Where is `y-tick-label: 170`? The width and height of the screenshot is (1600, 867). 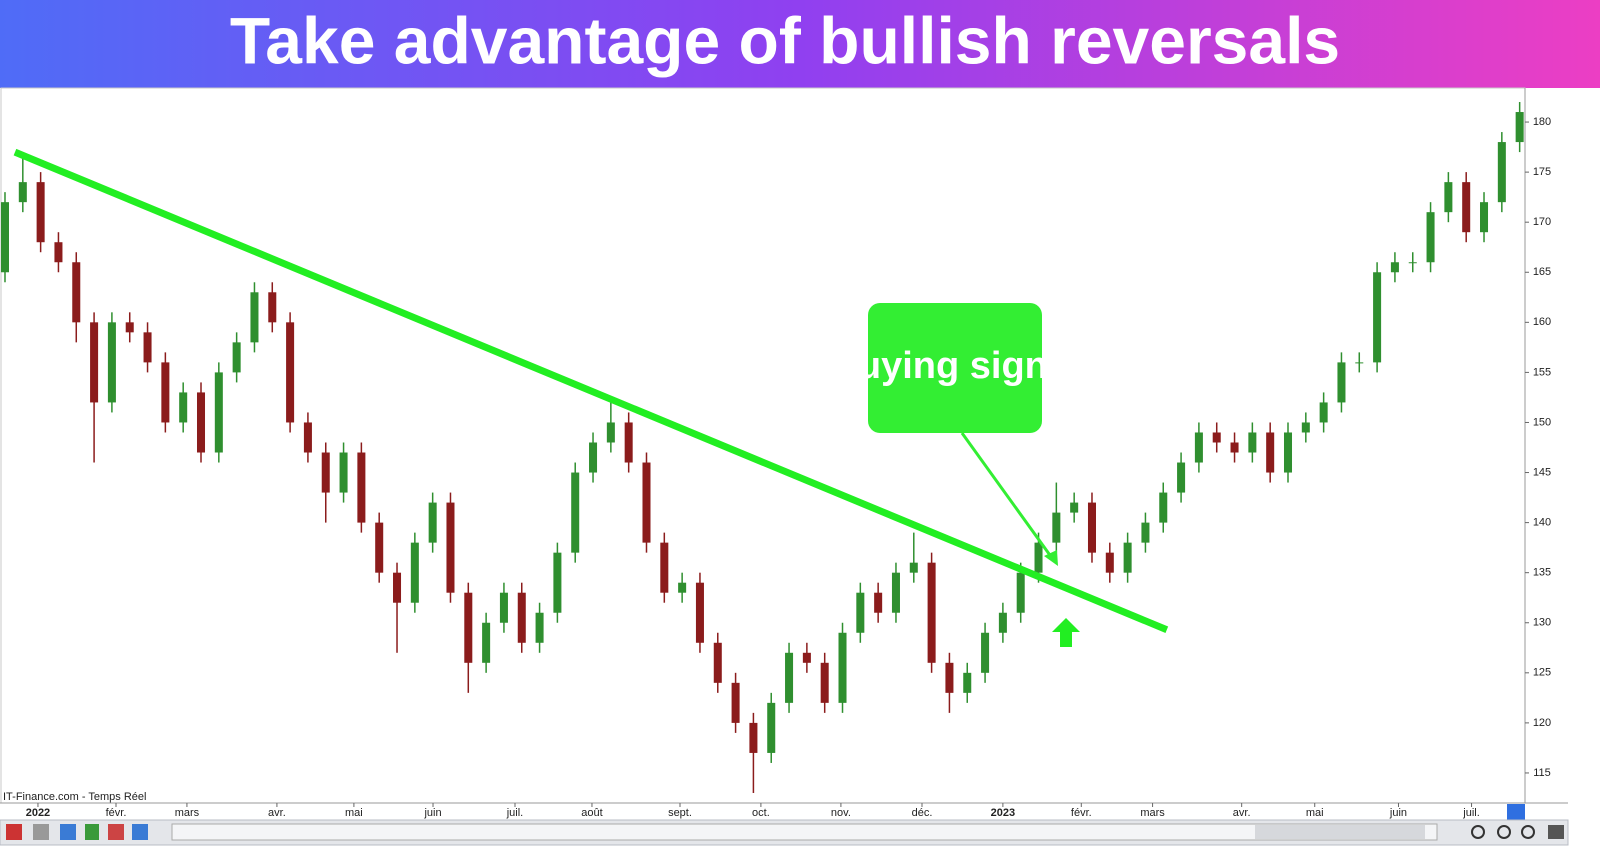 y-tick-label: 170 is located at coordinates (1542, 222).